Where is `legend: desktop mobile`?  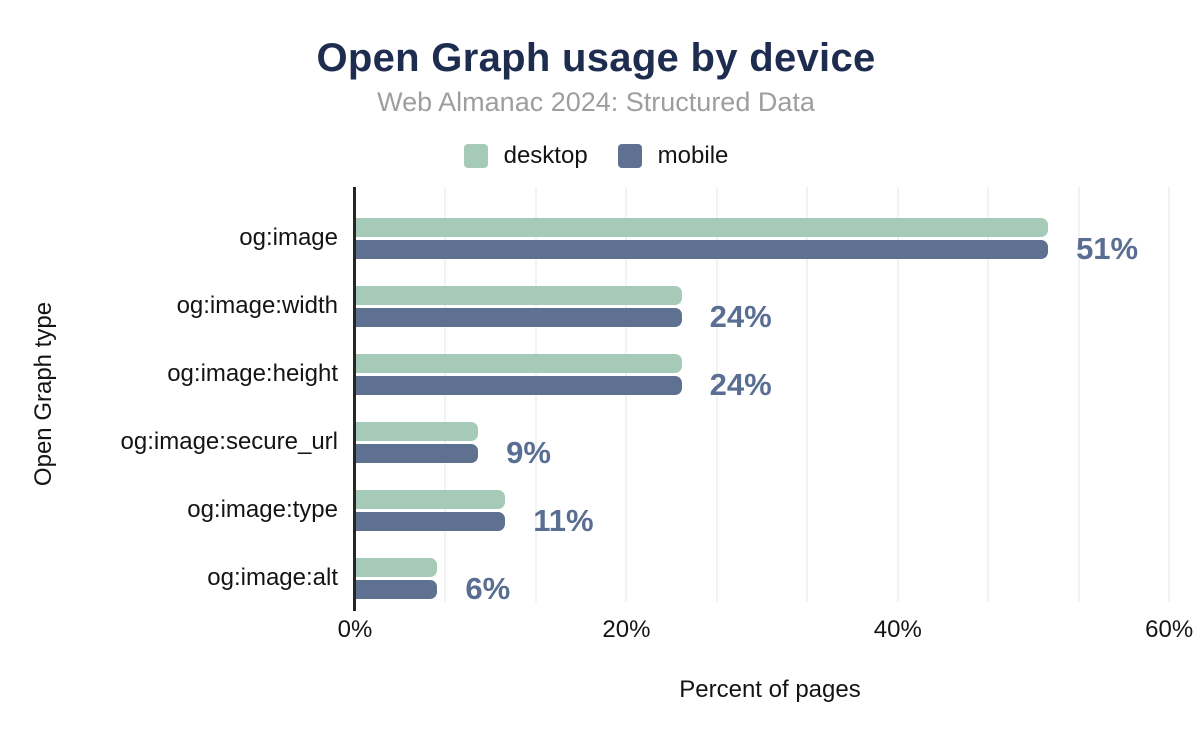
legend: desktop mobile is located at coordinates (596, 156).